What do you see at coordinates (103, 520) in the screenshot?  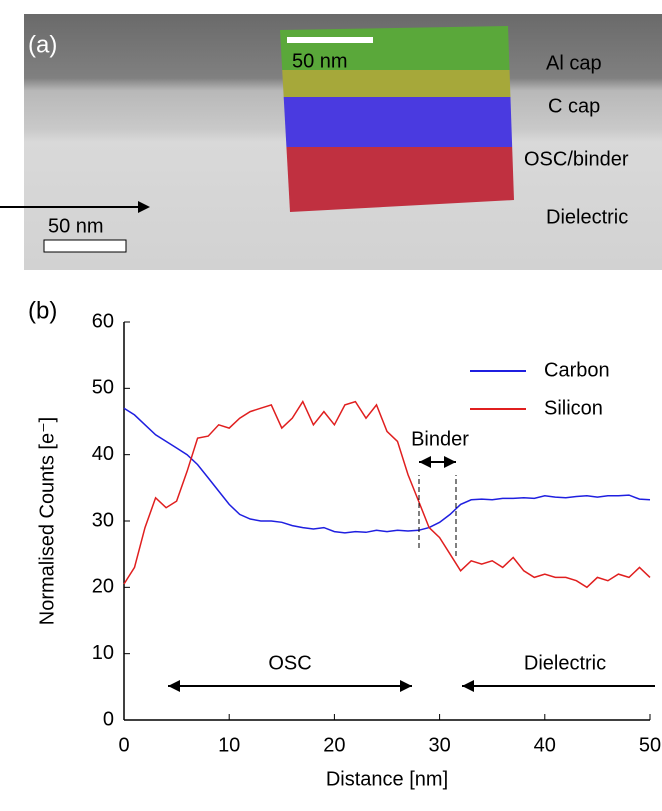 I see `y-tick-label: 30` at bounding box center [103, 520].